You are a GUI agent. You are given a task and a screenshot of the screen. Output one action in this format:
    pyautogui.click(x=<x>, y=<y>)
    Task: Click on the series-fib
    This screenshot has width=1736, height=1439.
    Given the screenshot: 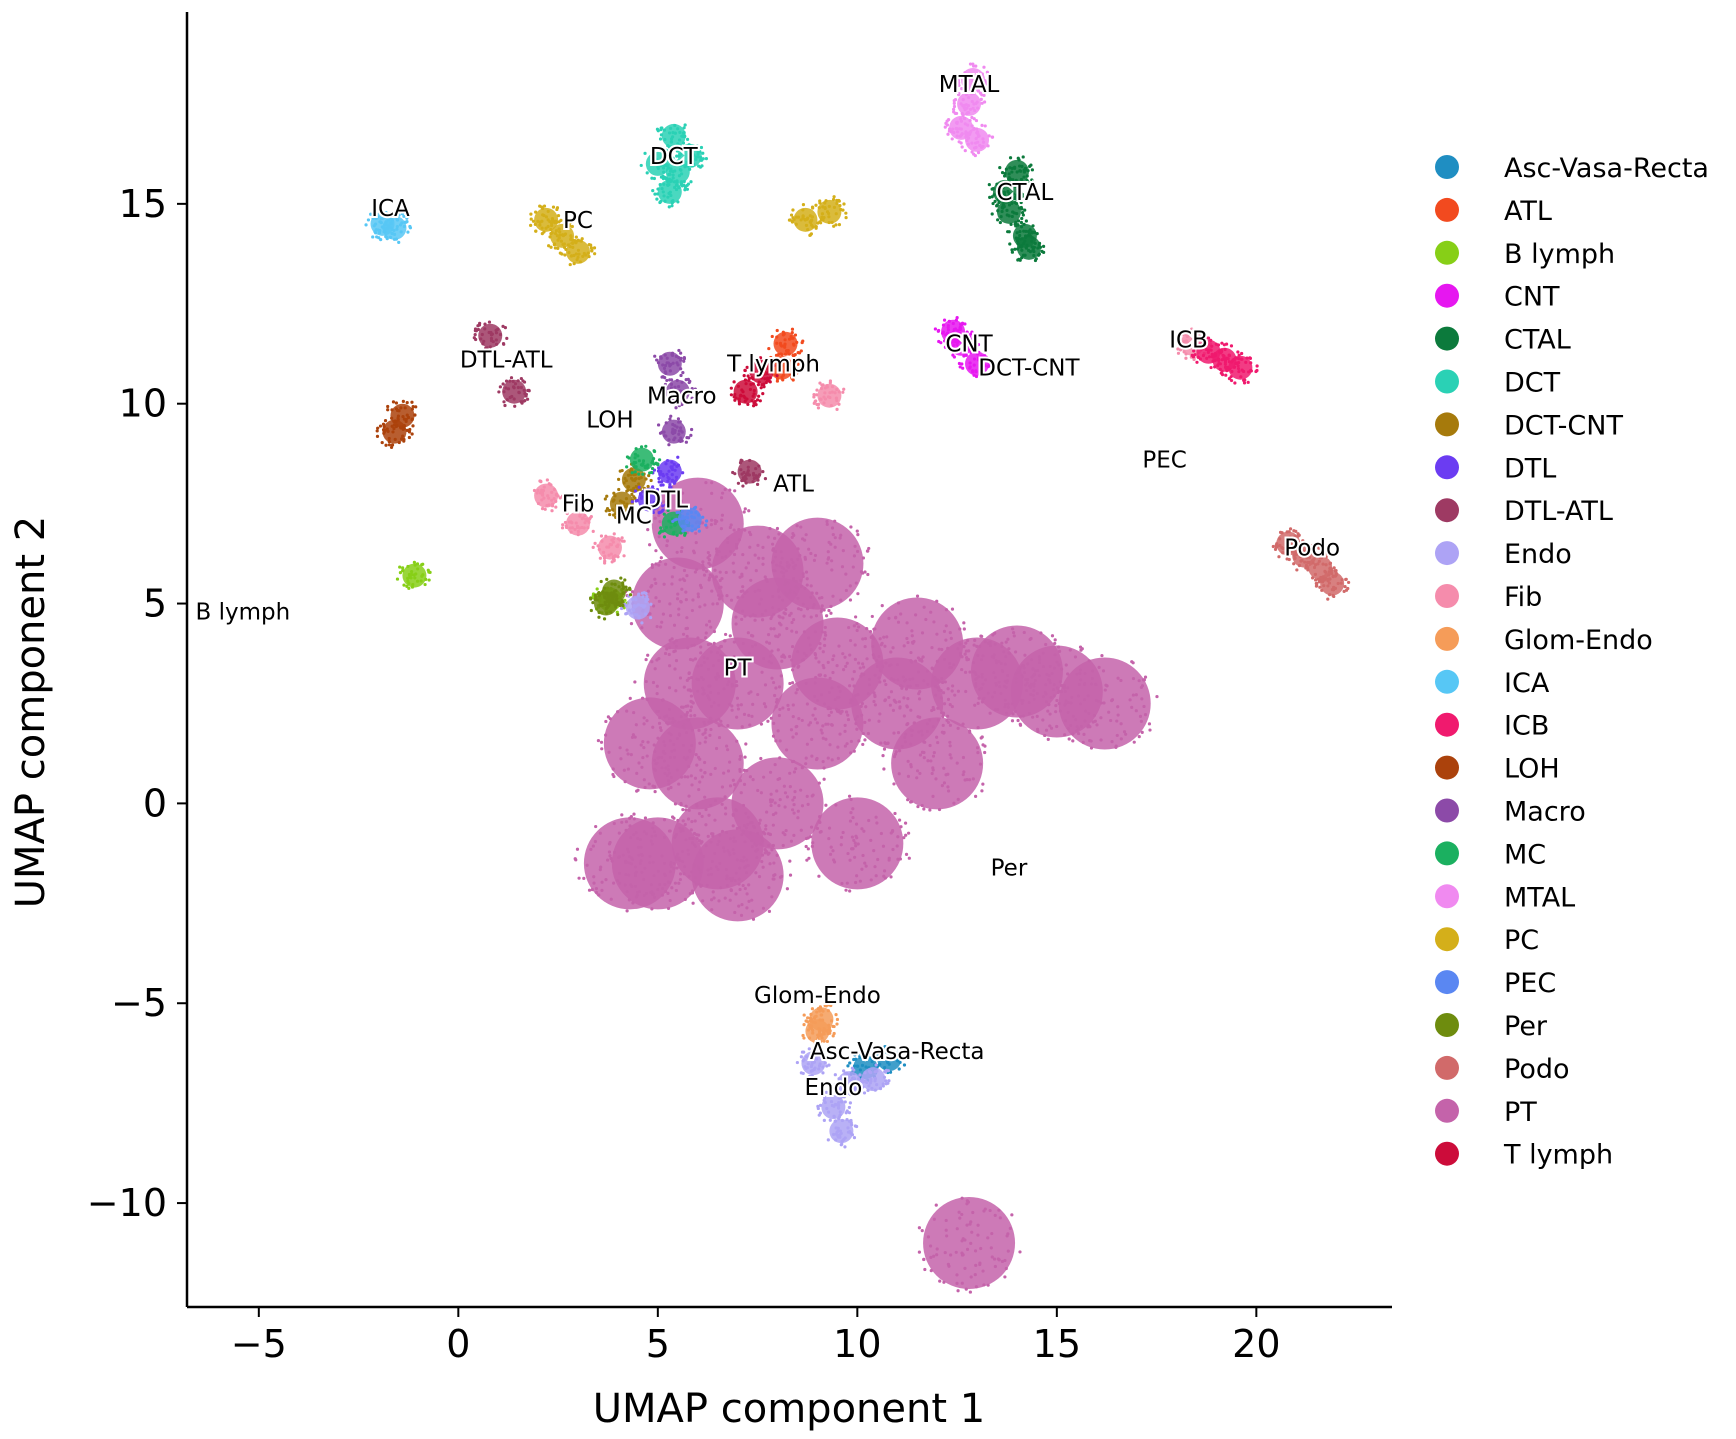 What is the action you would take?
    pyautogui.click(x=872, y=446)
    